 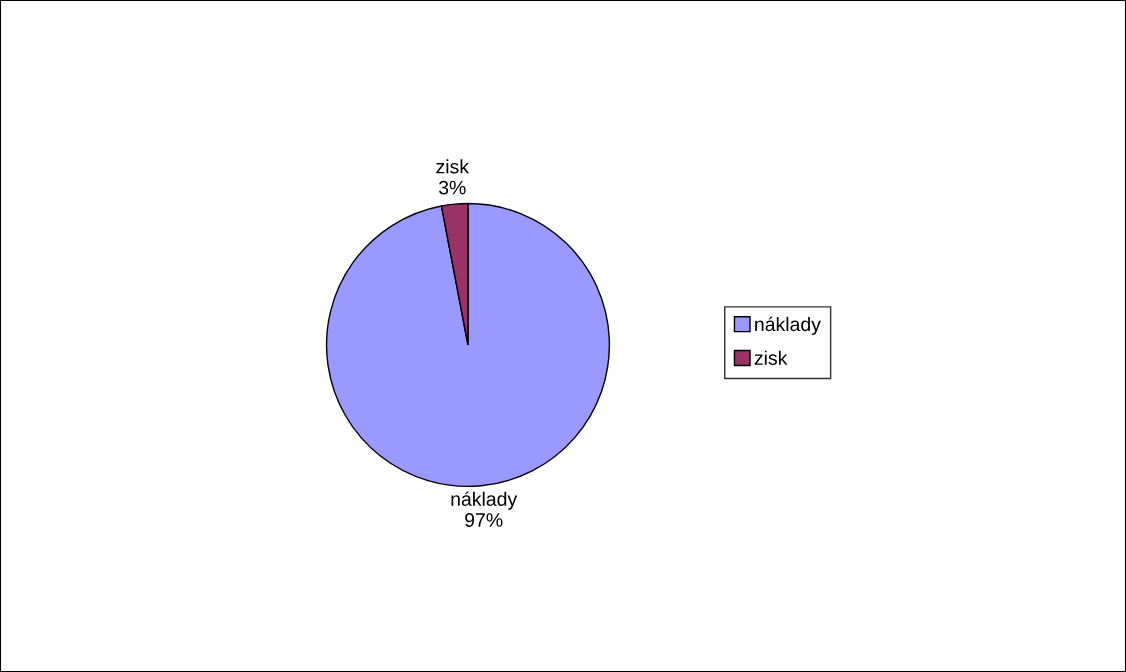 What do you see at coordinates (453, 166) in the screenshot?
I see `slice-label: zisk` at bounding box center [453, 166].